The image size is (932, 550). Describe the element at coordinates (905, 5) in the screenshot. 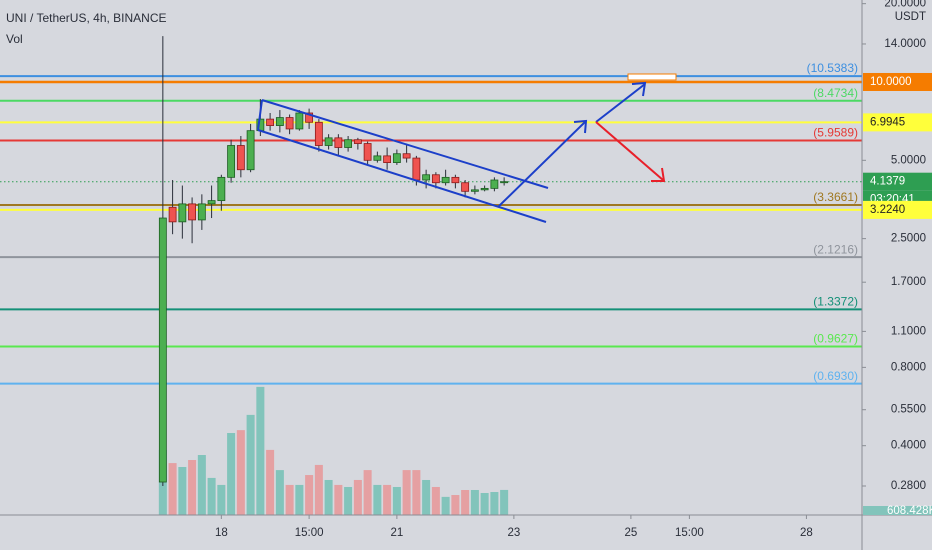

I see `y-tick-label: 20.0000` at that location.